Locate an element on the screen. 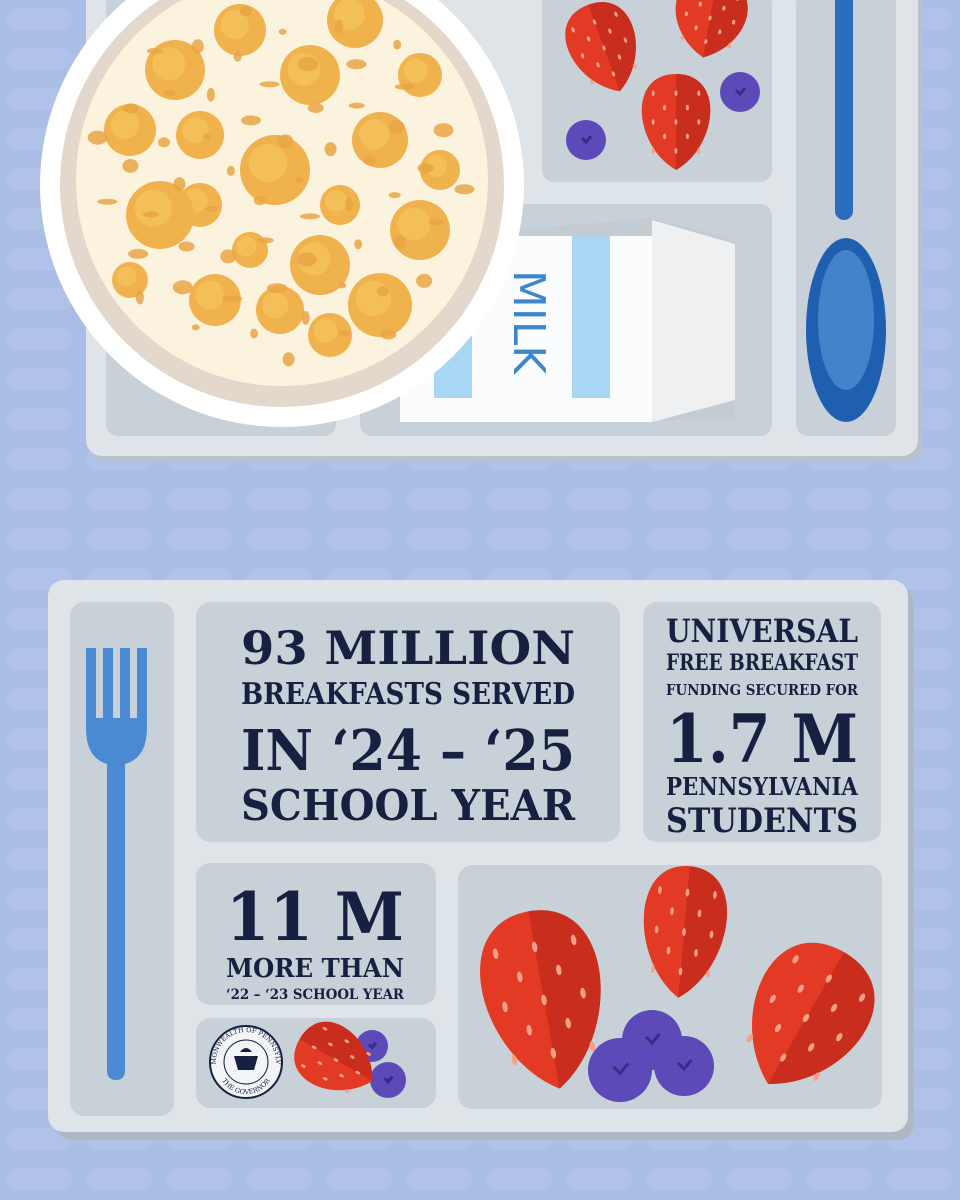 The height and width of the screenshot is (1200, 960). spoon-shine is located at coordinates (846, 320).